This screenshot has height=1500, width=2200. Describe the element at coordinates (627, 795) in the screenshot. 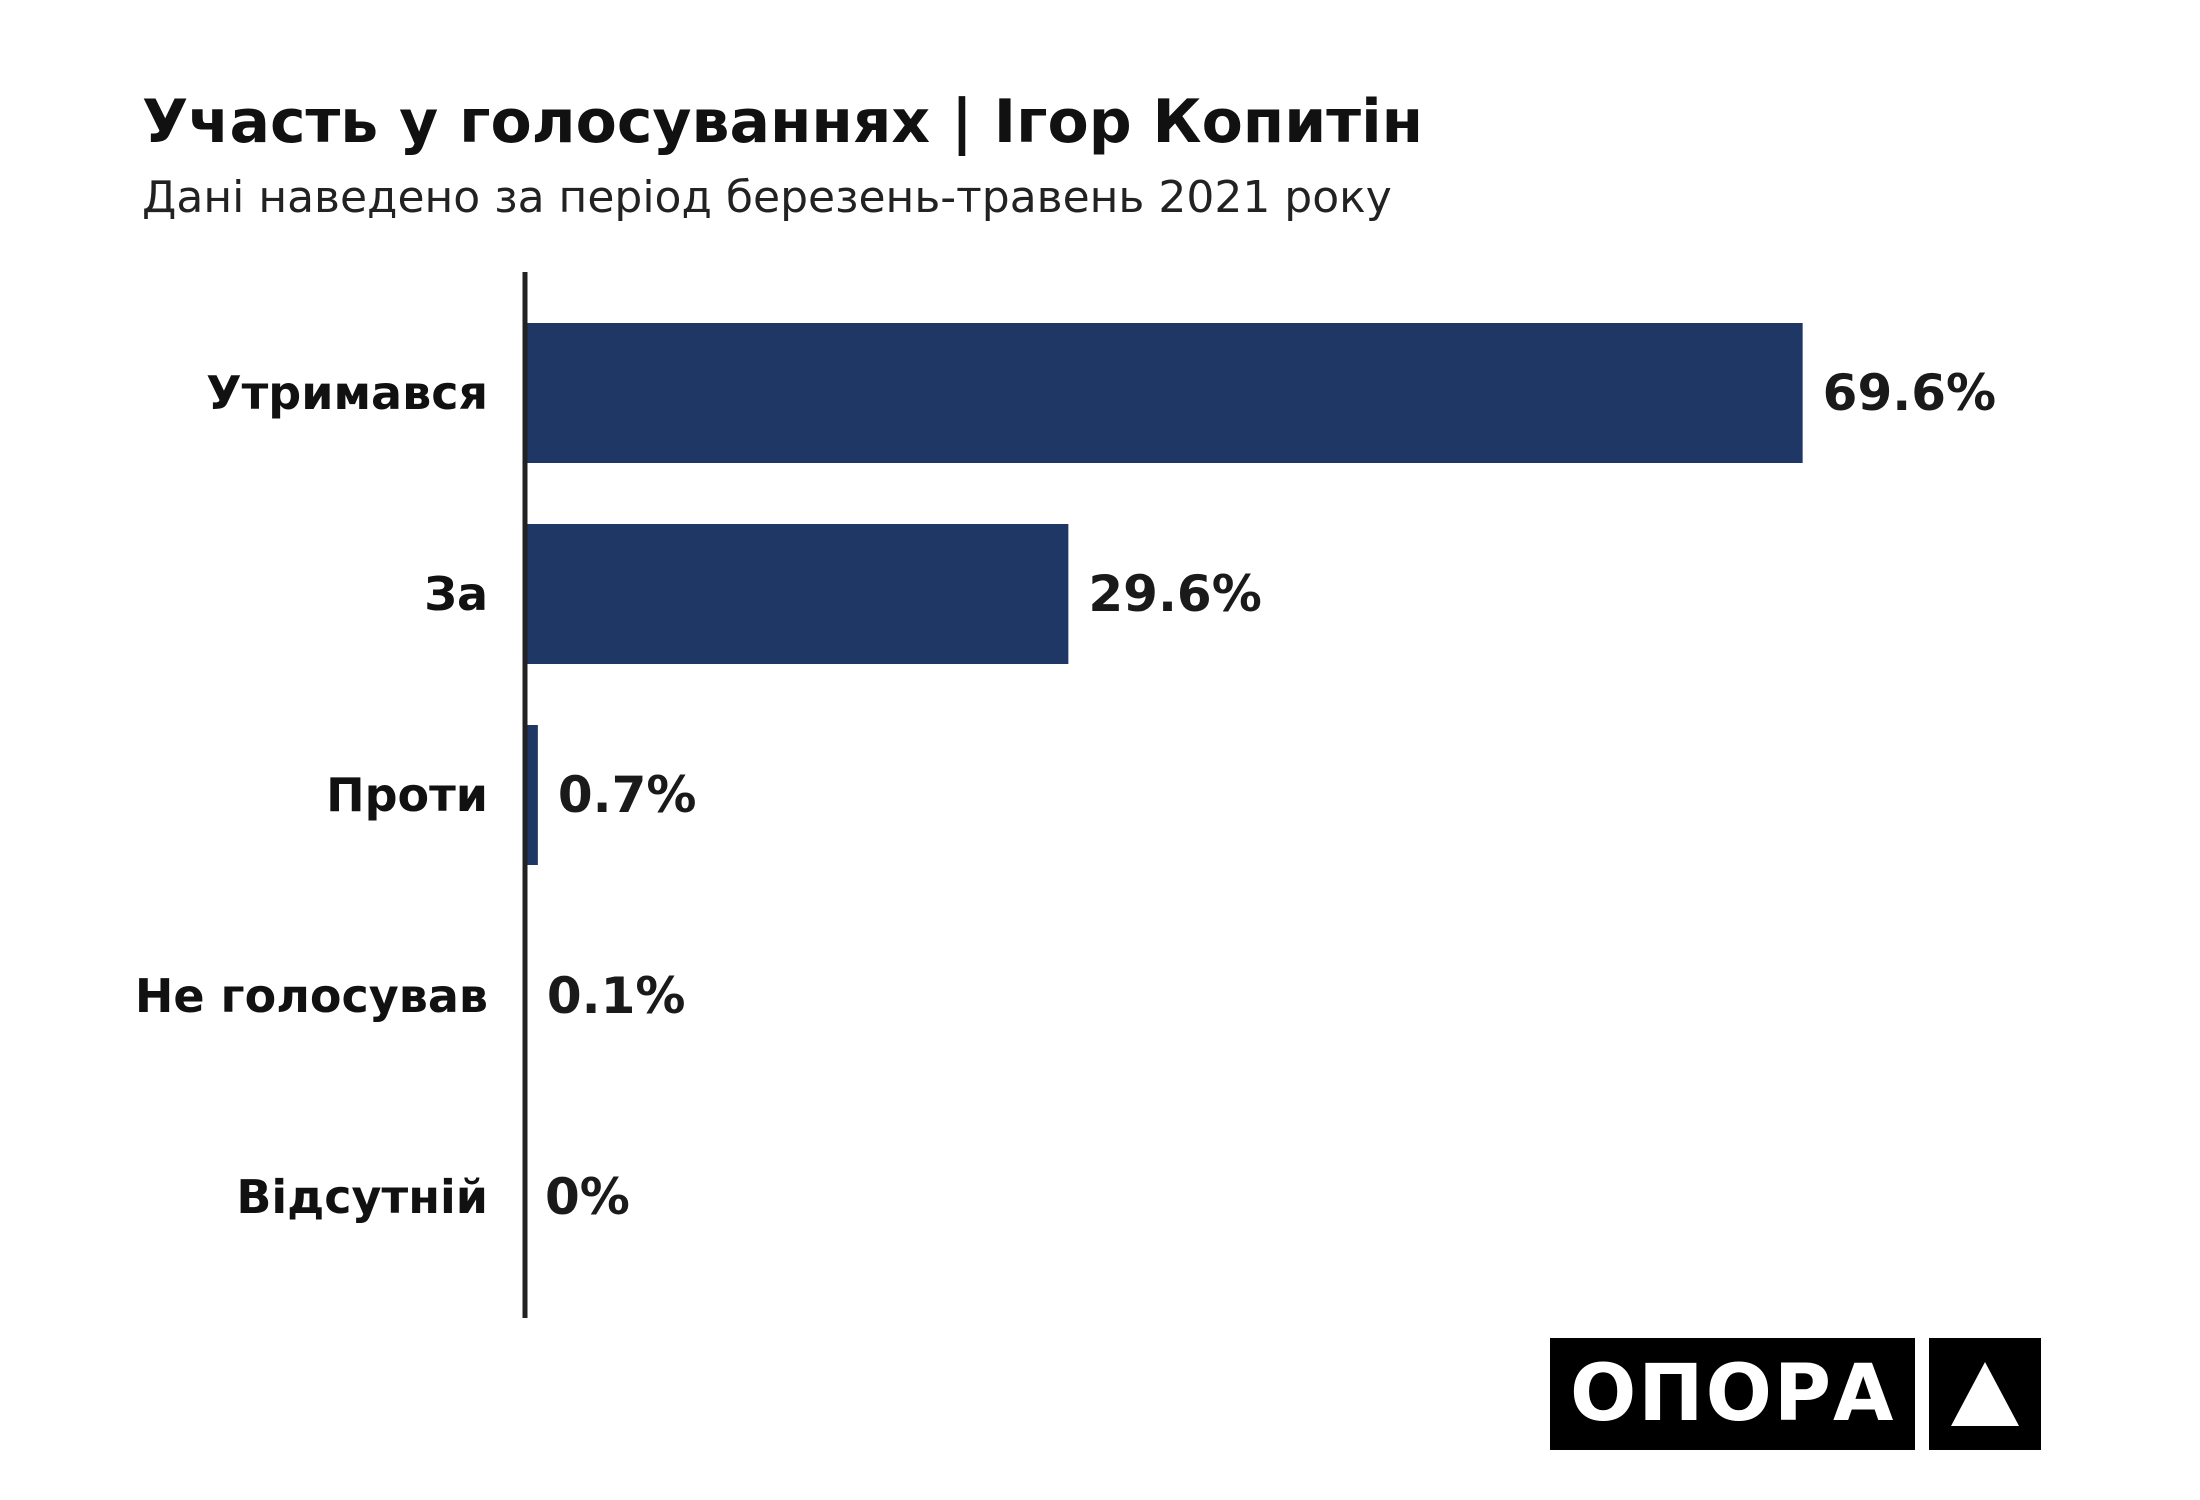

I see `value-label-2: 0.7%` at that location.